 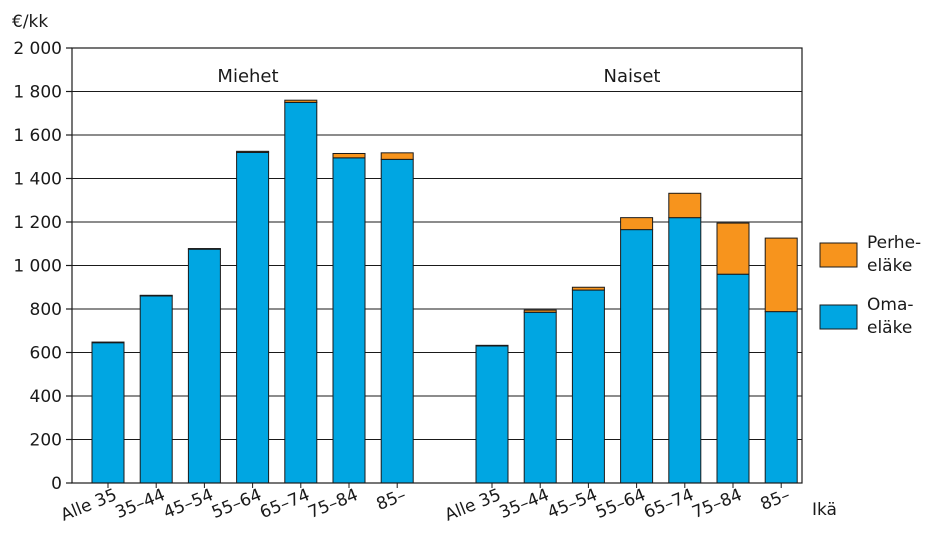 I want to click on y-axis-unit-label: €/kk, so click(x=30, y=22).